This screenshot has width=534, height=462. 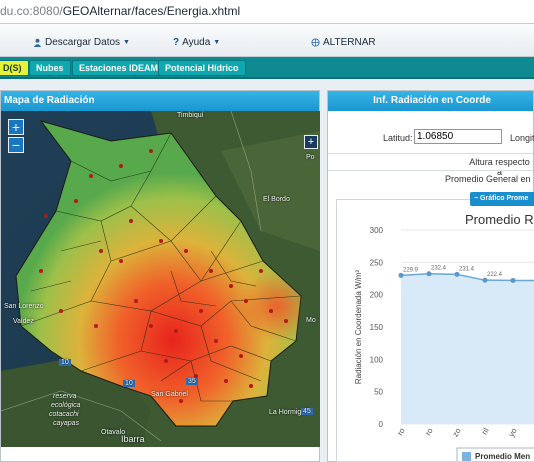 What do you see at coordinates (66, 405) in the screenshot?
I see `map-label-ecologica: ecológica` at bounding box center [66, 405].